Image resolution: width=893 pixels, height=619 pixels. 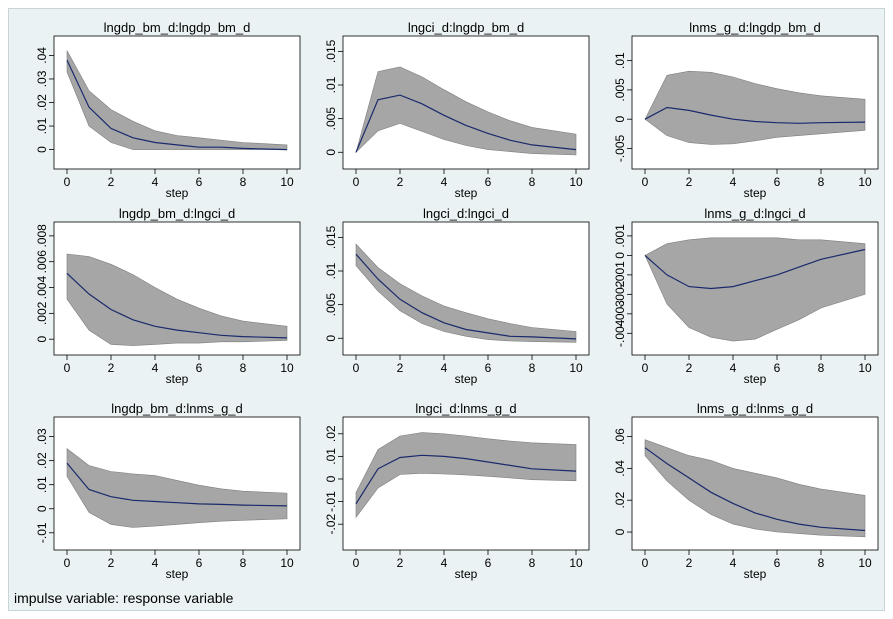 What do you see at coordinates (466, 213) in the screenshot?
I see `panel-title: lngci_d:lngci_d` at bounding box center [466, 213].